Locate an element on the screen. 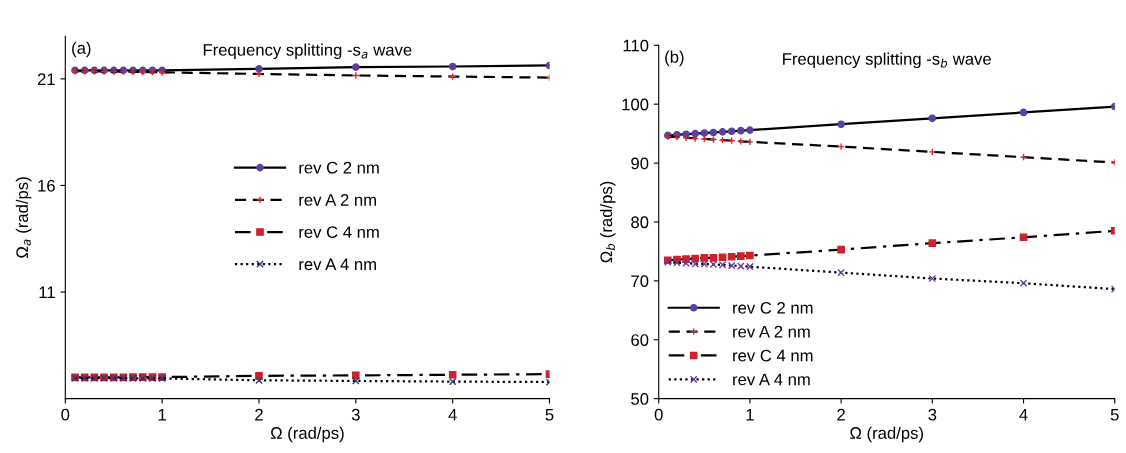 The width and height of the screenshot is (1126, 453). y-tick-label: 60 is located at coordinates (640, 340).